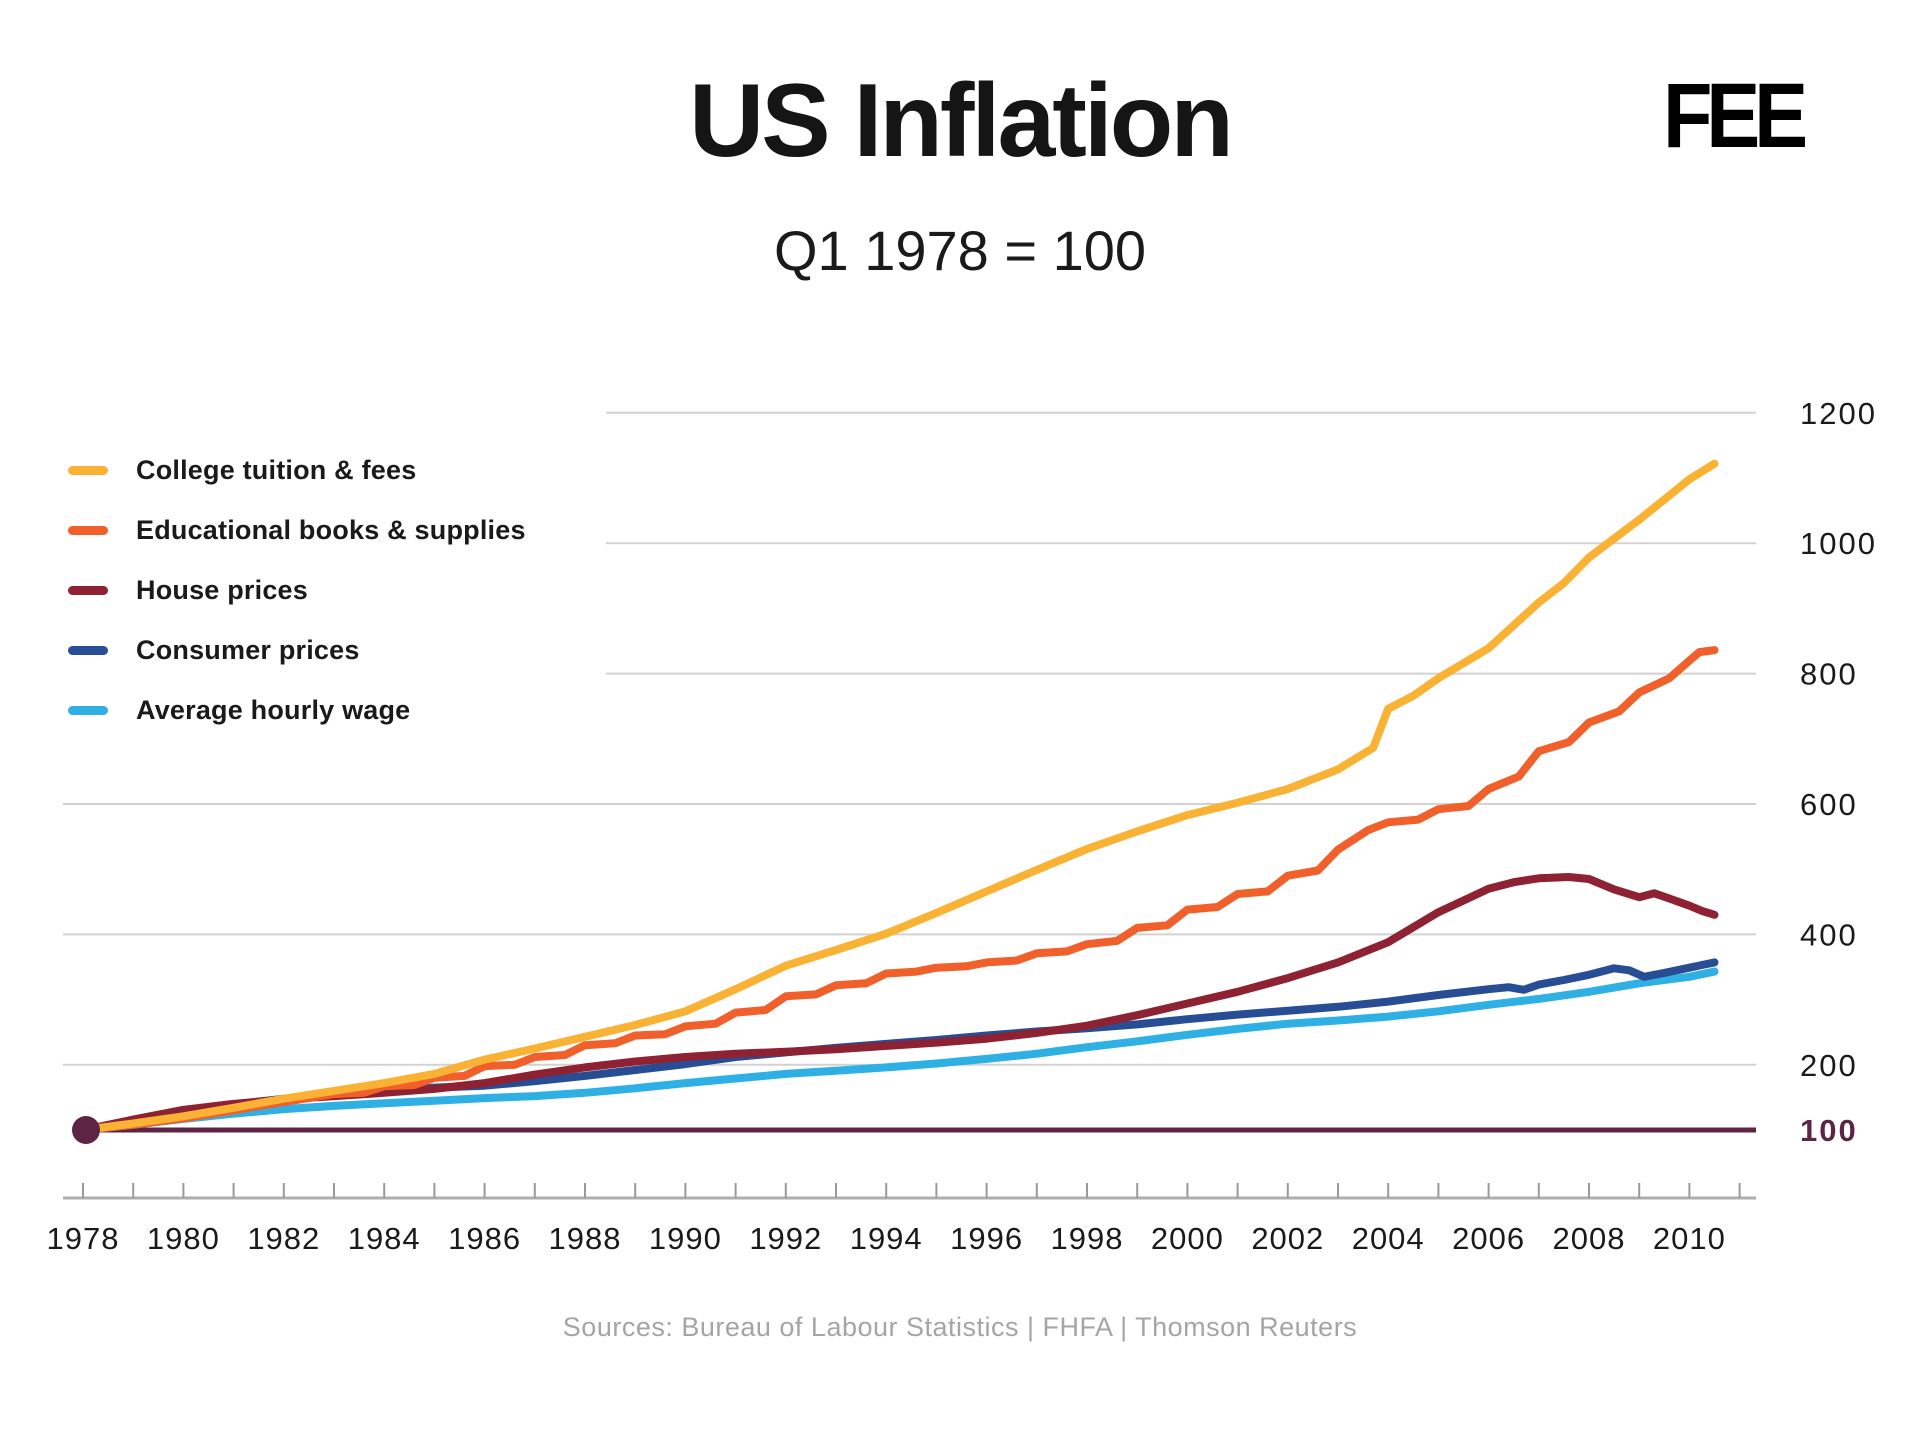 This screenshot has width=1920, height=1438. I want to click on x-axis-label-1990: 1990, so click(685, 1238).